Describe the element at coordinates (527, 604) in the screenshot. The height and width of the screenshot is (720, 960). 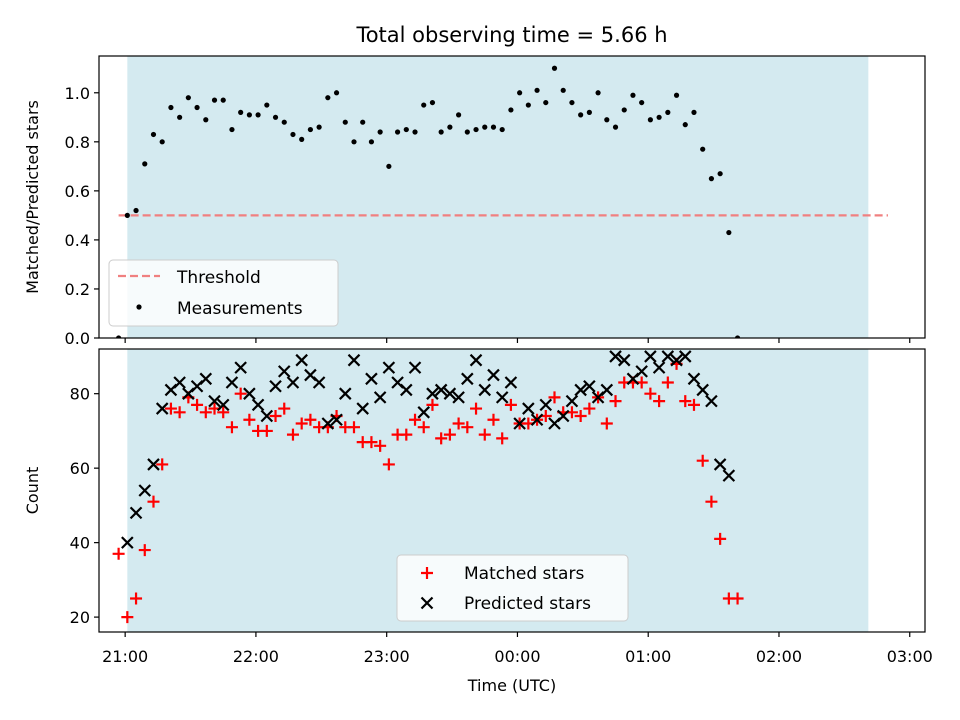
I see `legend-predicted-label: Predicted stars` at that location.